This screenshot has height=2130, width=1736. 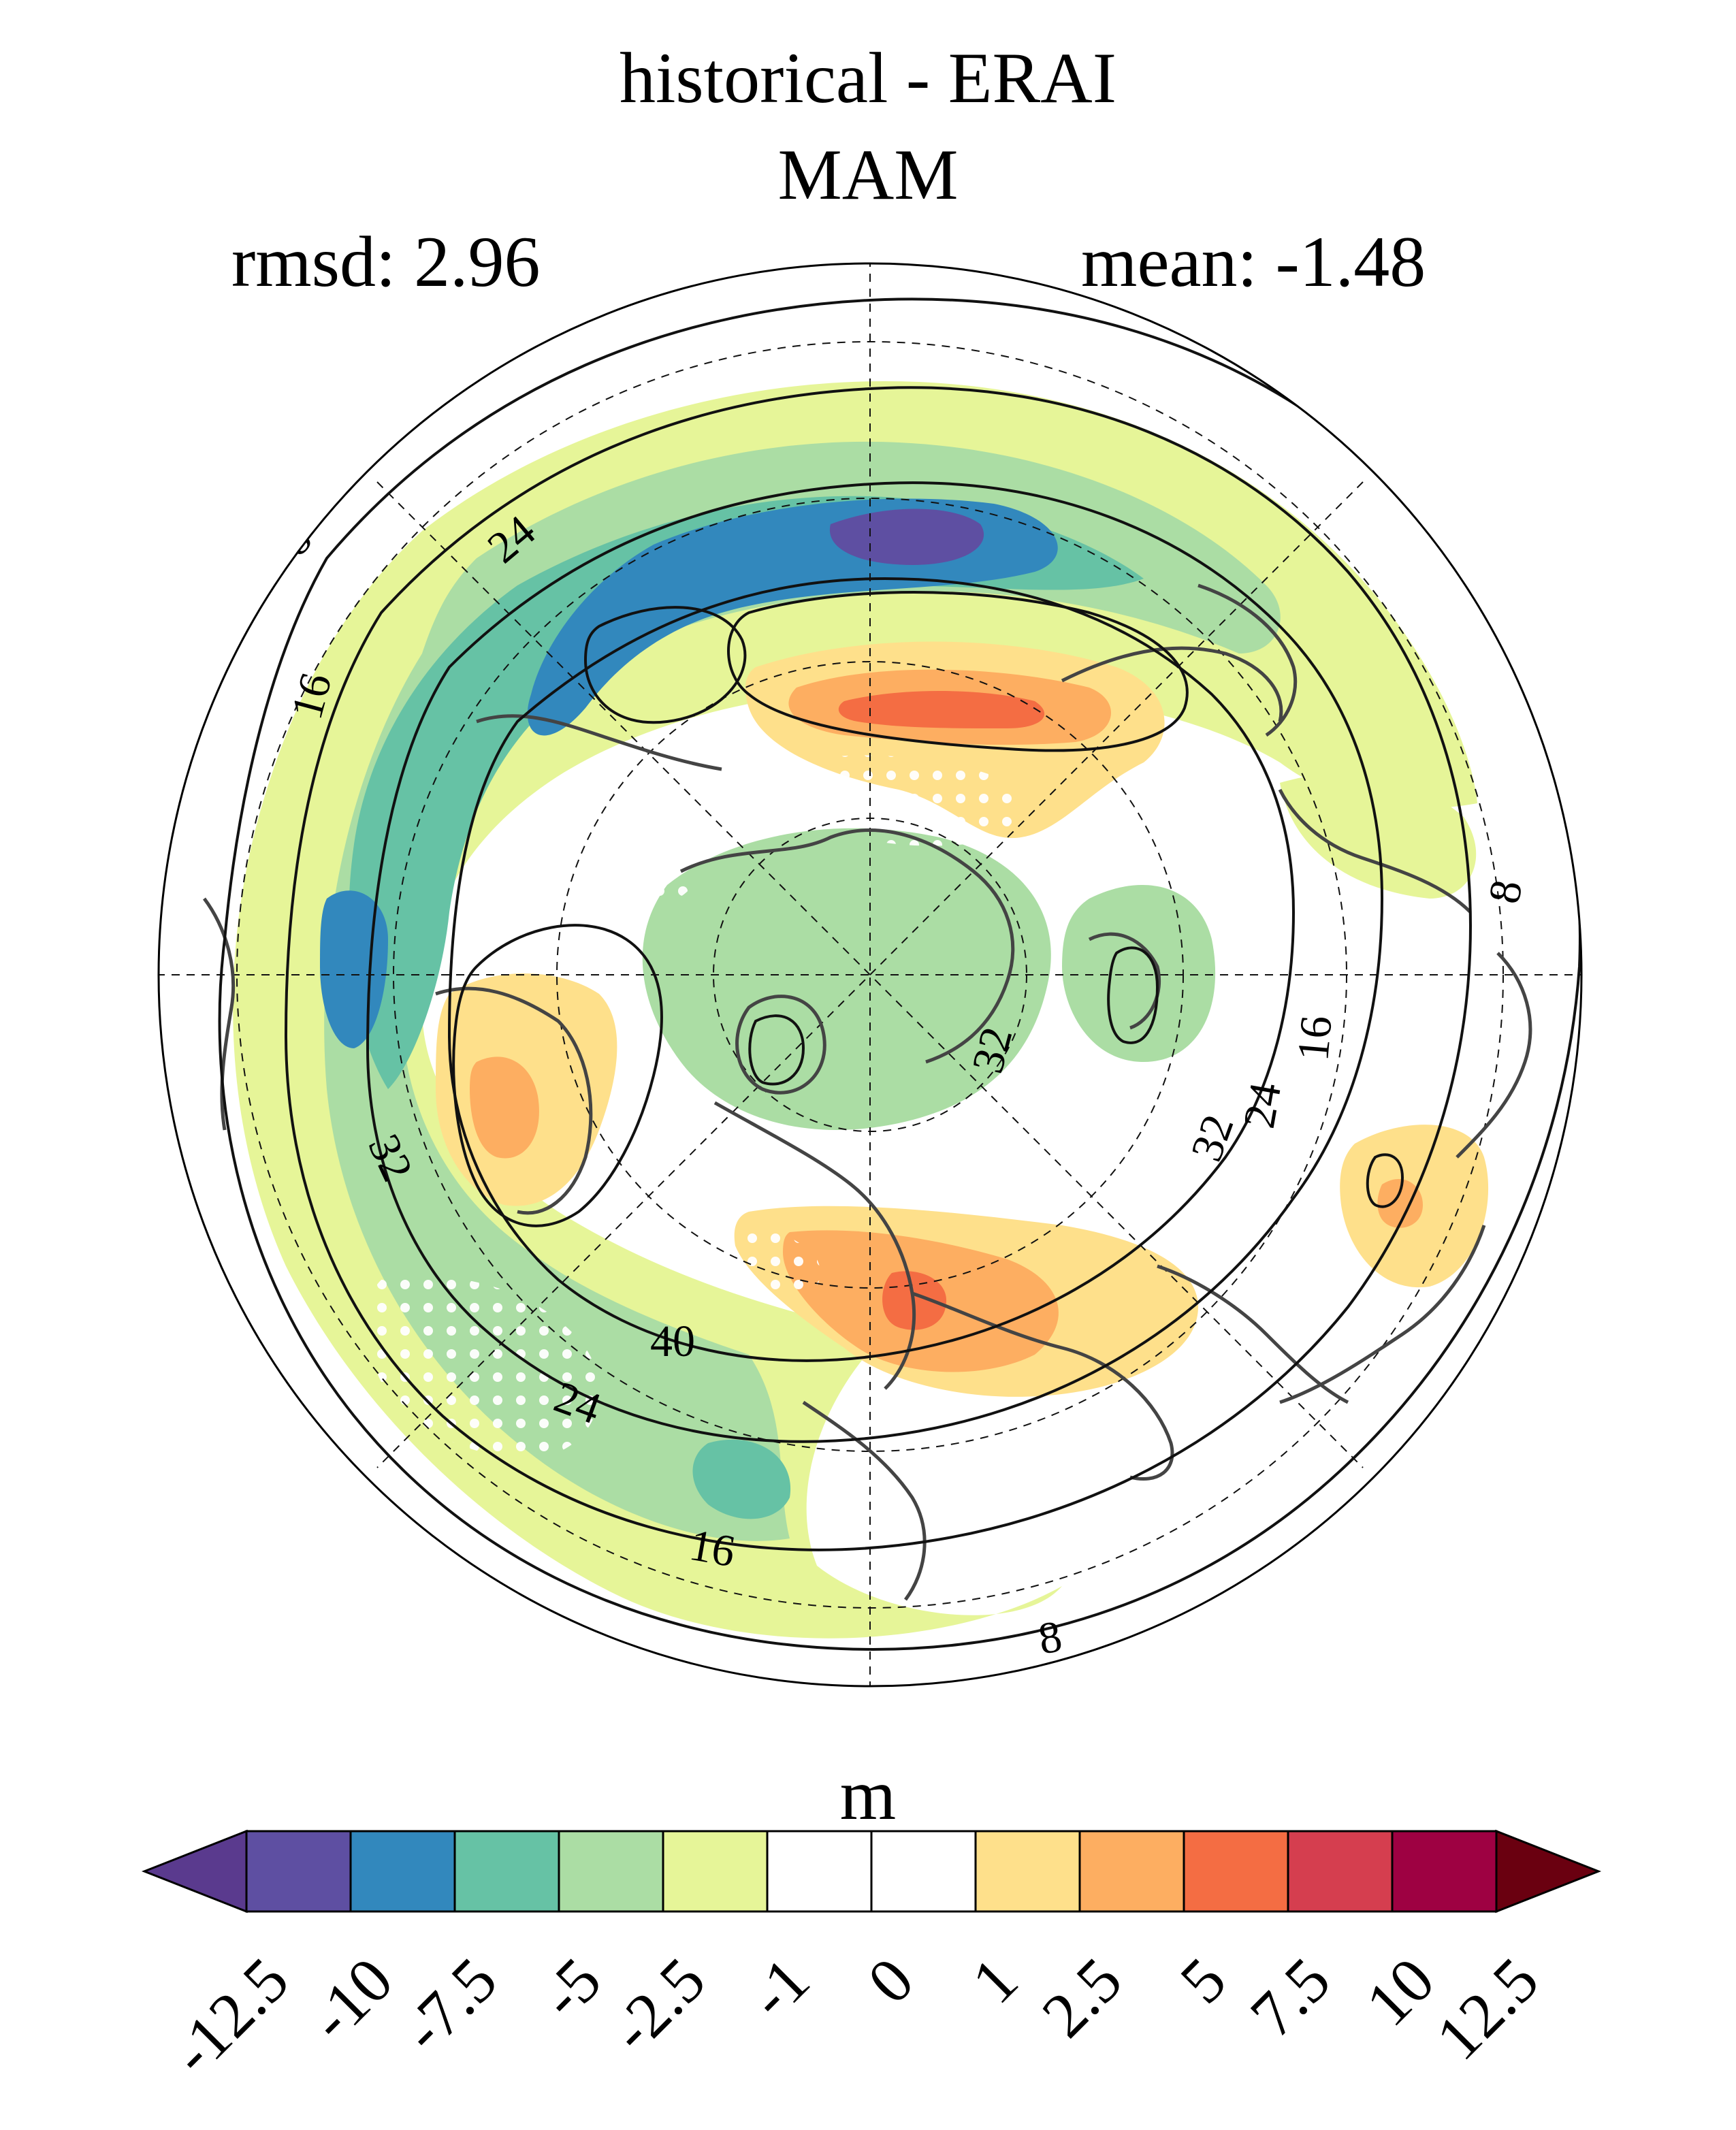 What do you see at coordinates (906, 537) in the screenshot?
I see `anomaly-purple` at bounding box center [906, 537].